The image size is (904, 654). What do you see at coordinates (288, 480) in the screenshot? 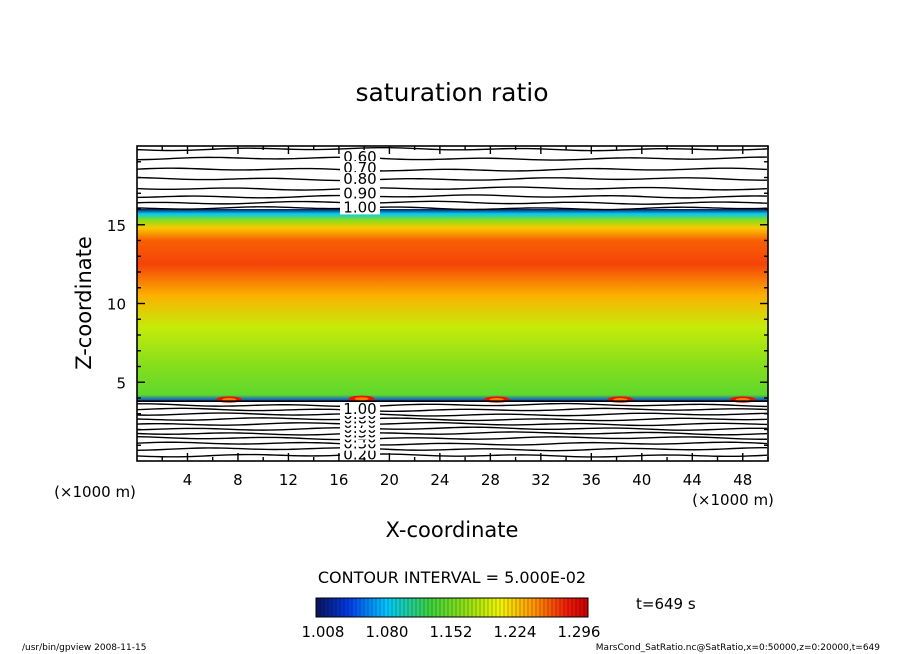
I see `x-tick-label-12: 12` at bounding box center [288, 480].